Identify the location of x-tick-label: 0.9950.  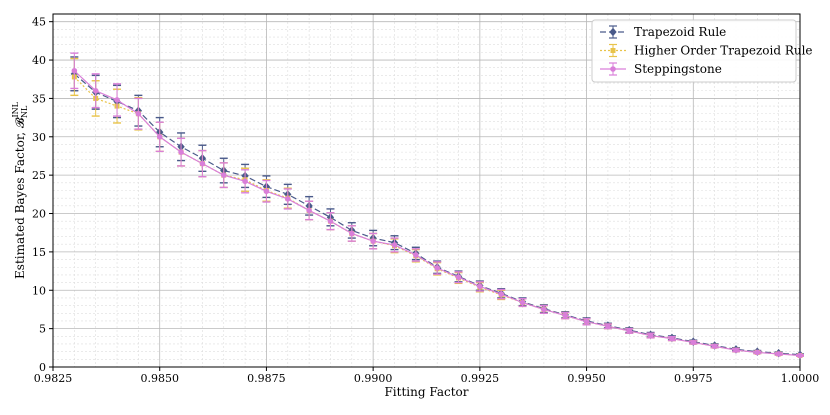
(586, 378).